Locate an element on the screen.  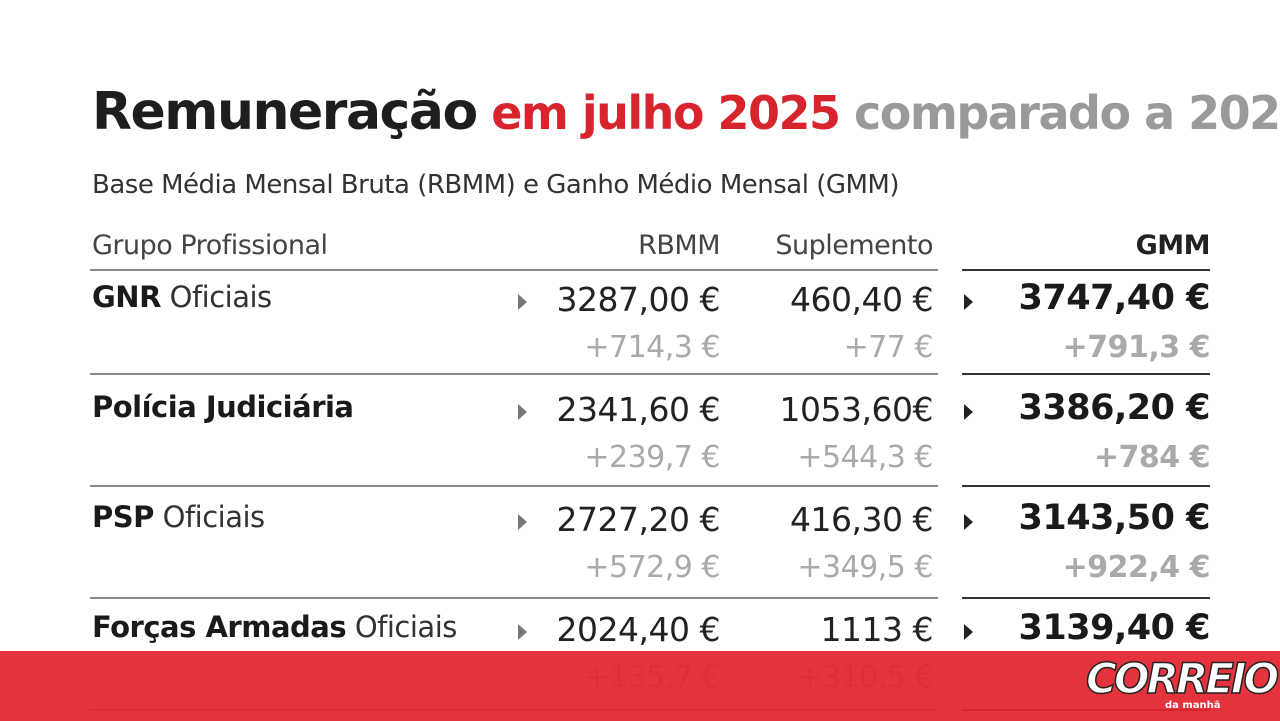
rbmm: 2024,40 € is located at coordinates (638, 629).